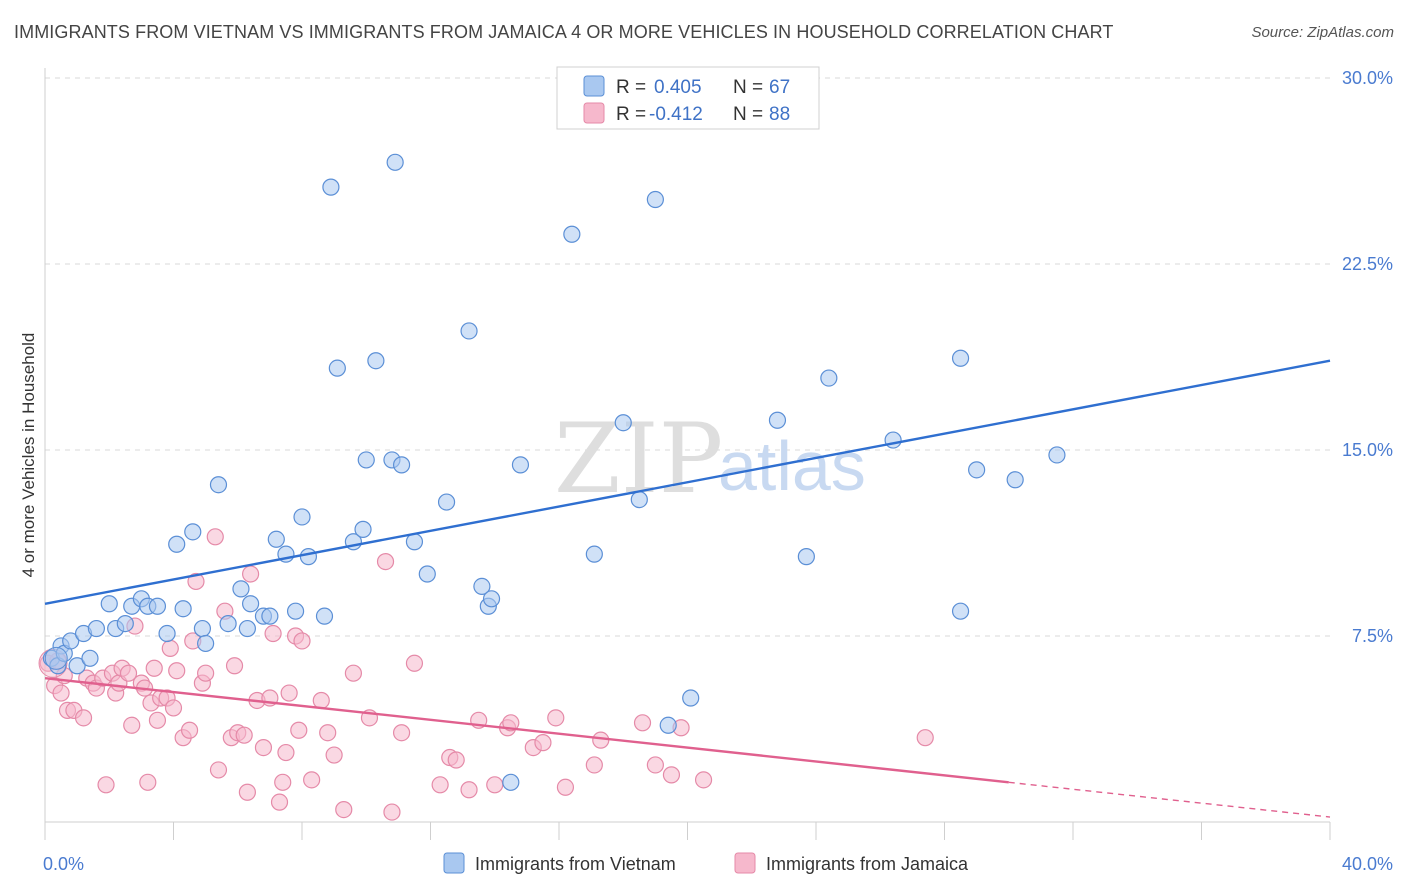  What do you see at coordinates (1367, 78) in the screenshot?
I see `y-tick-label-3: 30.0%` at bounding box center [1367, 78].